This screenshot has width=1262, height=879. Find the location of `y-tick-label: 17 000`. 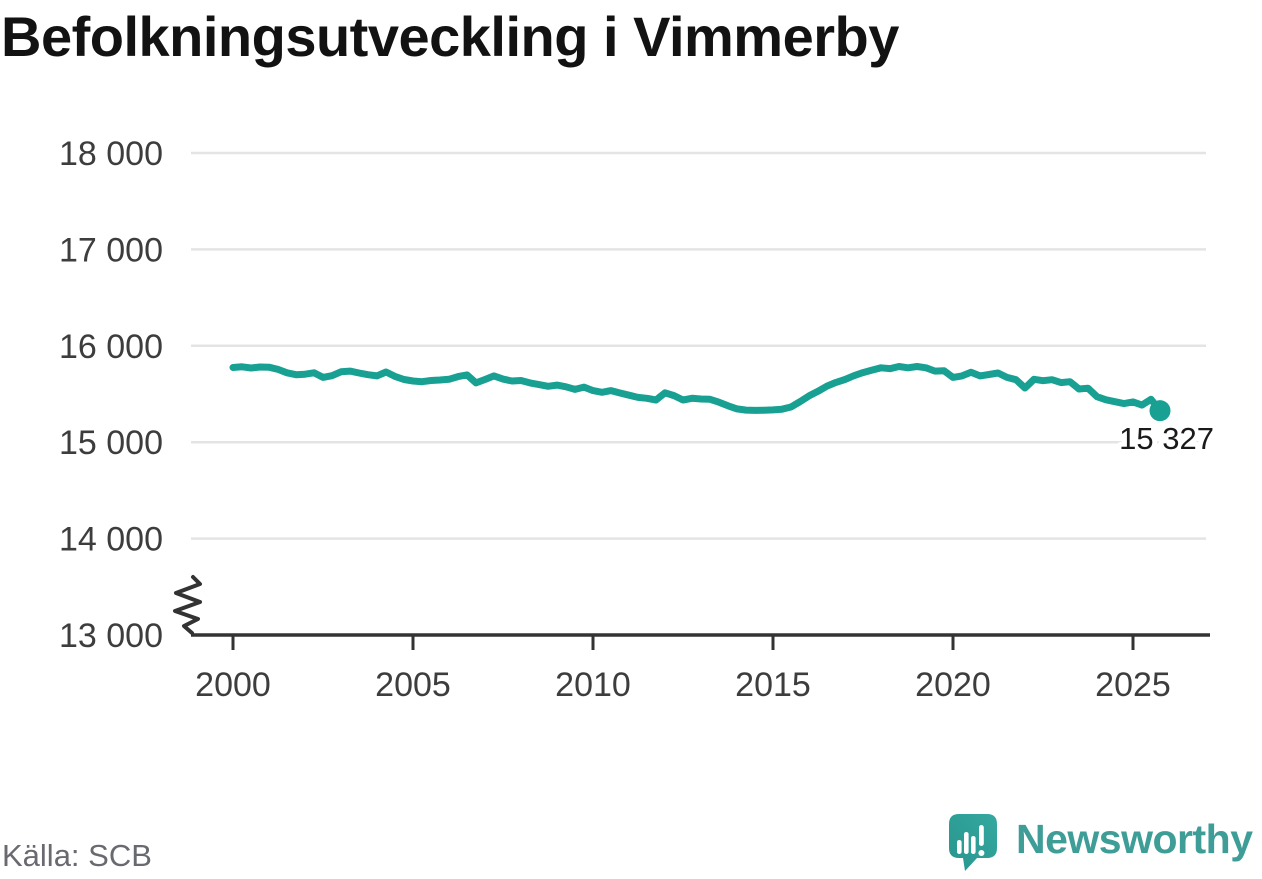

y-tick-label: 17 000 is located at coordinates (111, 250).